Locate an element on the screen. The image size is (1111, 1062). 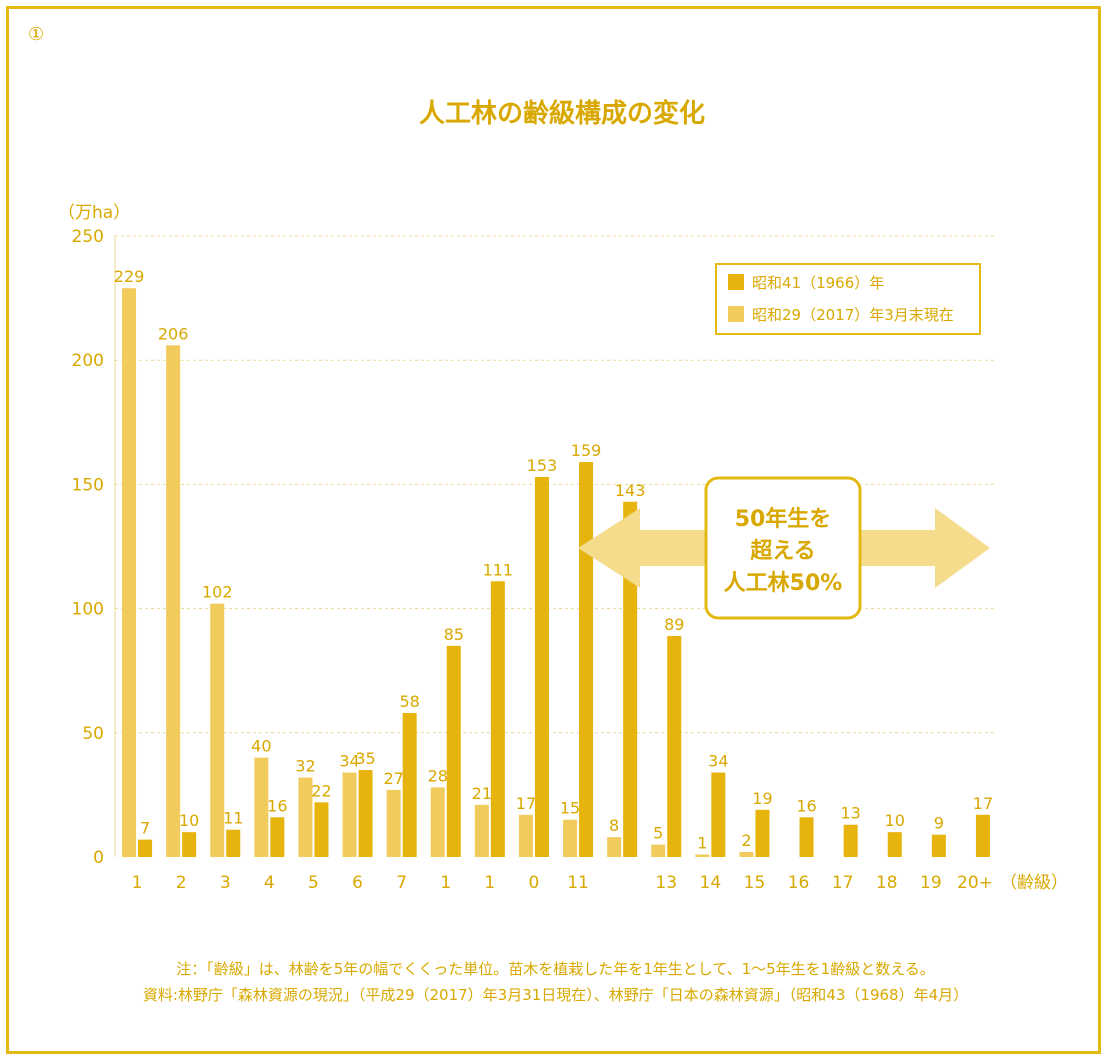
data-label: 2 is located at coordinates (746, 840).